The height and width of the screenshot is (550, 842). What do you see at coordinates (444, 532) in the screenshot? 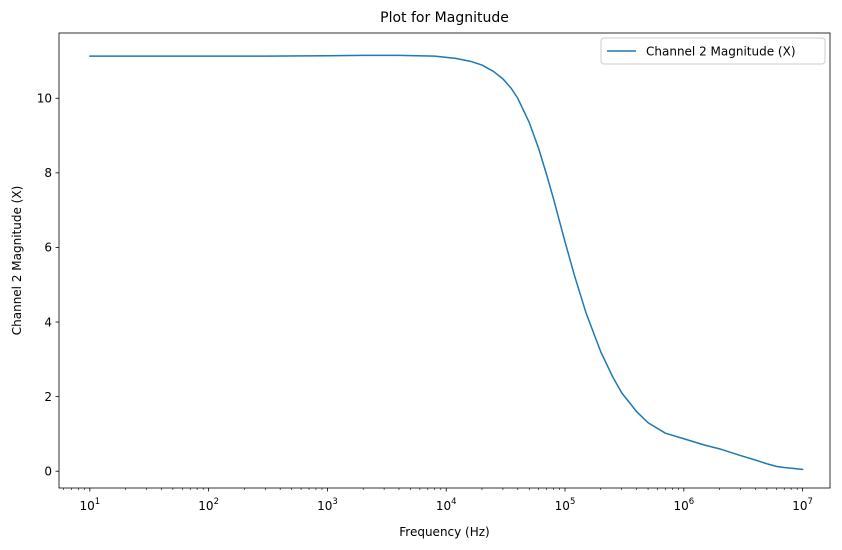
I see `x-axis-label: Frequency (Hz)` at bounding box center [444, 532].